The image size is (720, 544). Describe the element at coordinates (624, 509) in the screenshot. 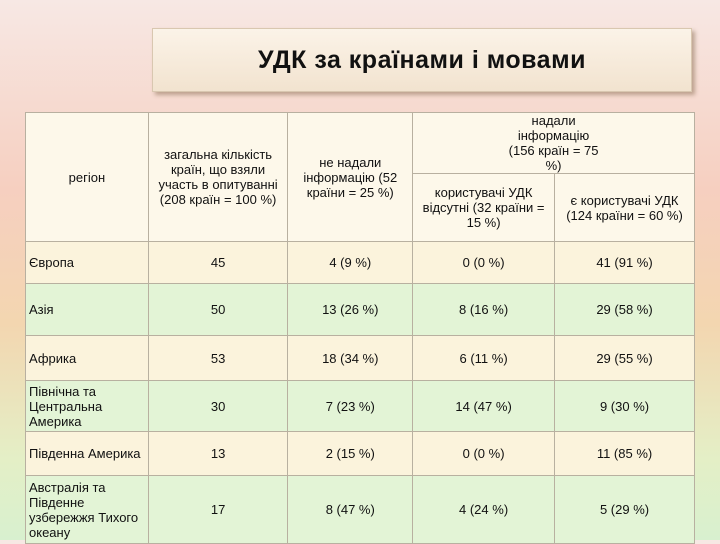

I see `value-cell: 5 (29 %)` at that location.